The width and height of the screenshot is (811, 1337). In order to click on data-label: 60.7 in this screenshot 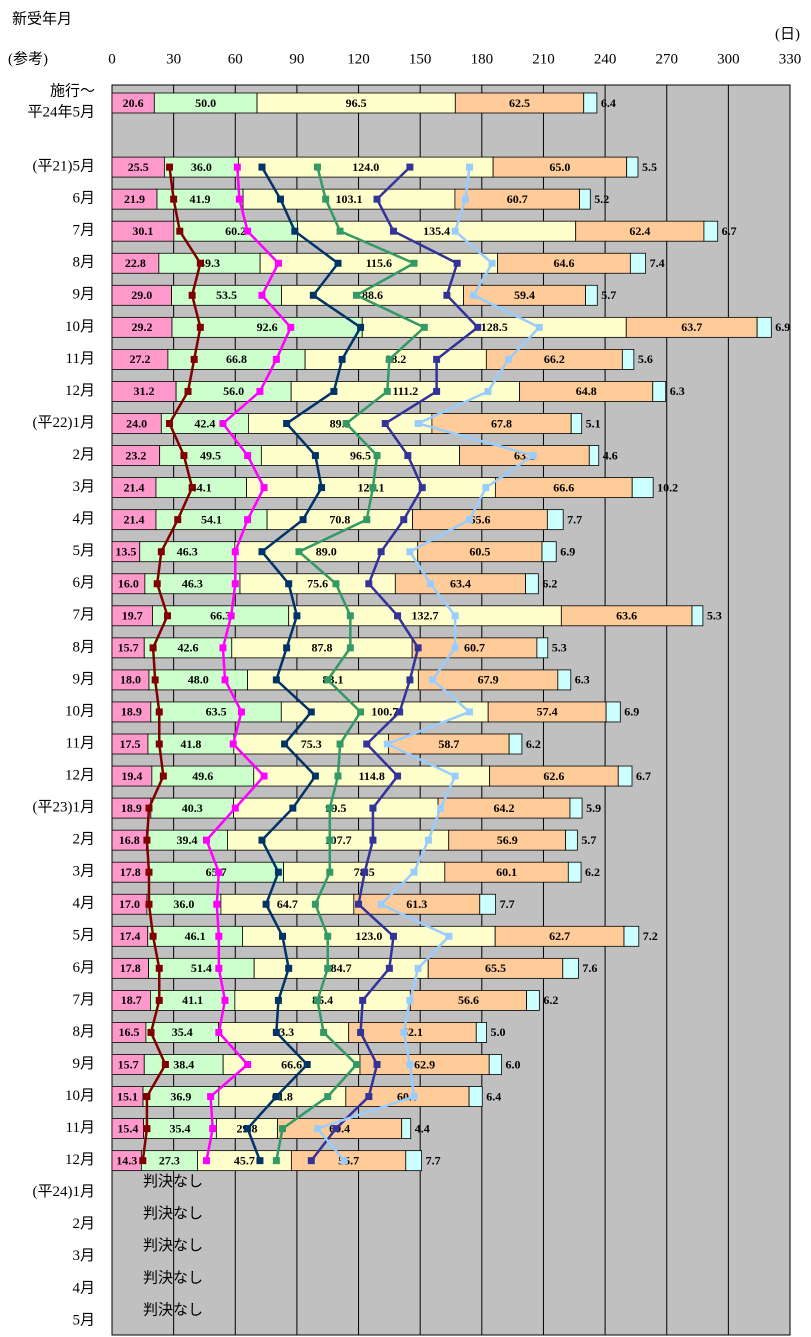, I will do `click(474, 648)`.